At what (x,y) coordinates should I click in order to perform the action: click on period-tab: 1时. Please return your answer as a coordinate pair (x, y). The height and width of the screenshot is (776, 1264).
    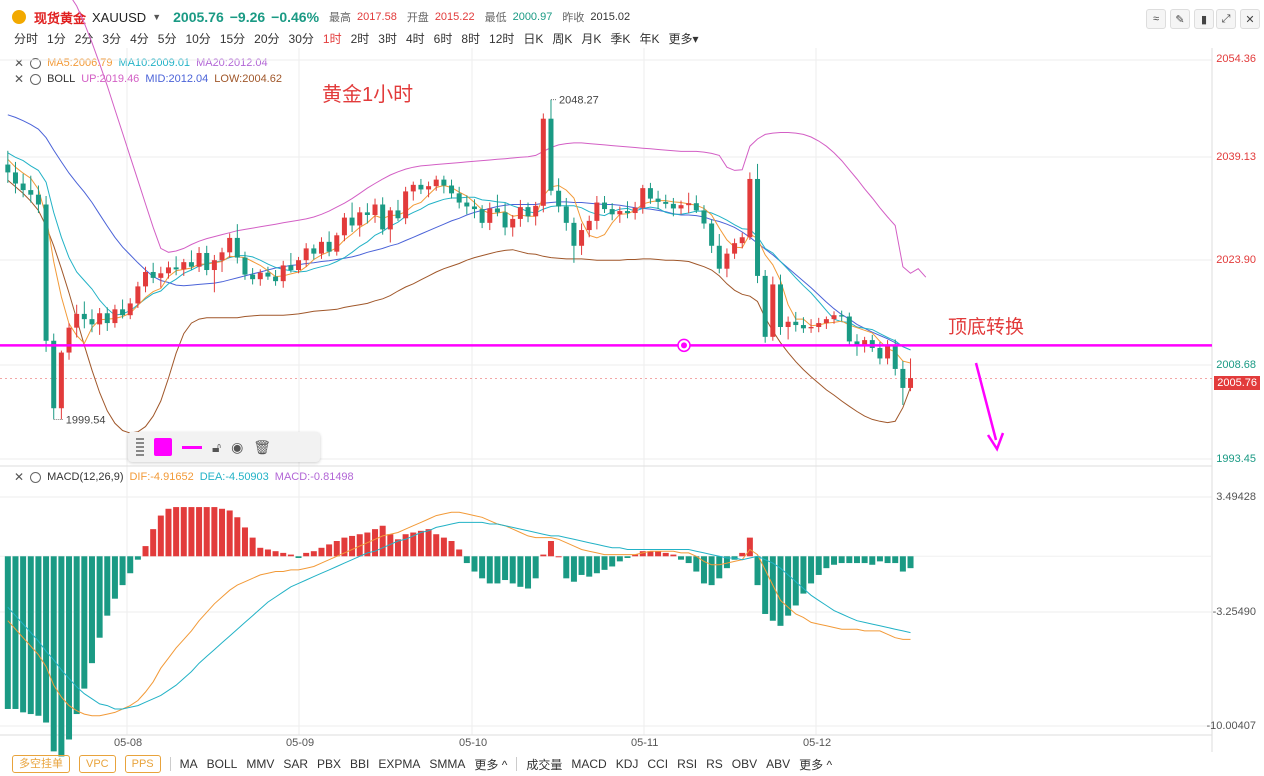
    Looking at the image, I should click on (332, 39).